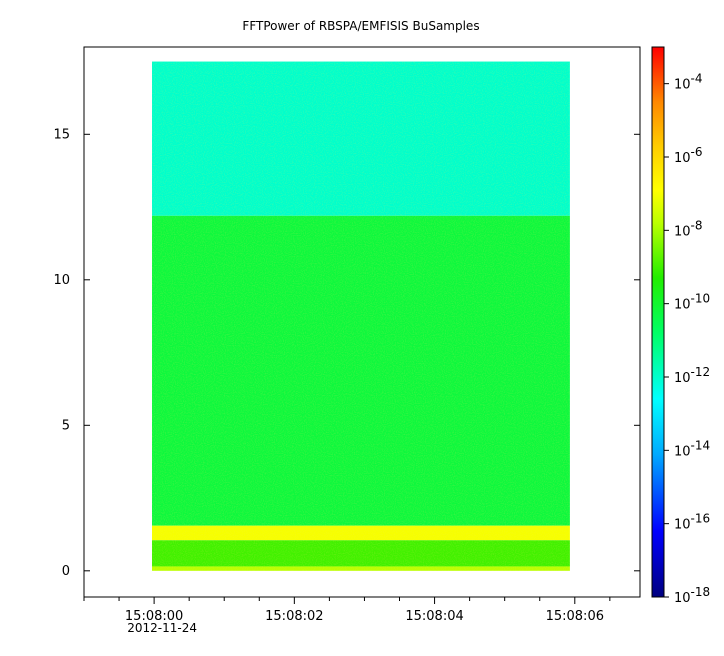  Describe the element at coordinates (692, 302) in the screenshot. I see `colorbar-tick-label: 10⁻¹⁰` at that location.